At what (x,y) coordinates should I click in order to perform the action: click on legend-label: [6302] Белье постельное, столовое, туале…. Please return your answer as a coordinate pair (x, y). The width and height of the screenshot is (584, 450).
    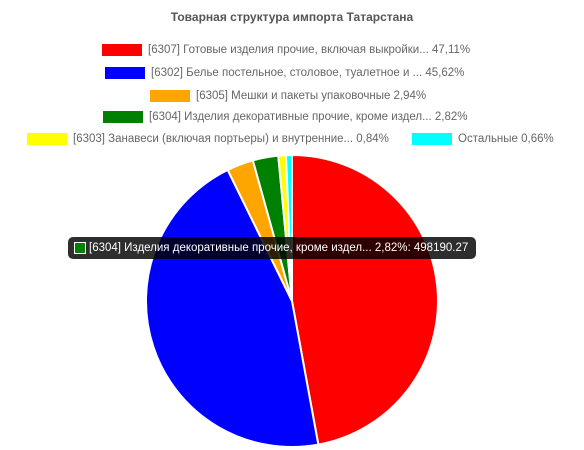
    Looking at the image, I should click on (308, 73).